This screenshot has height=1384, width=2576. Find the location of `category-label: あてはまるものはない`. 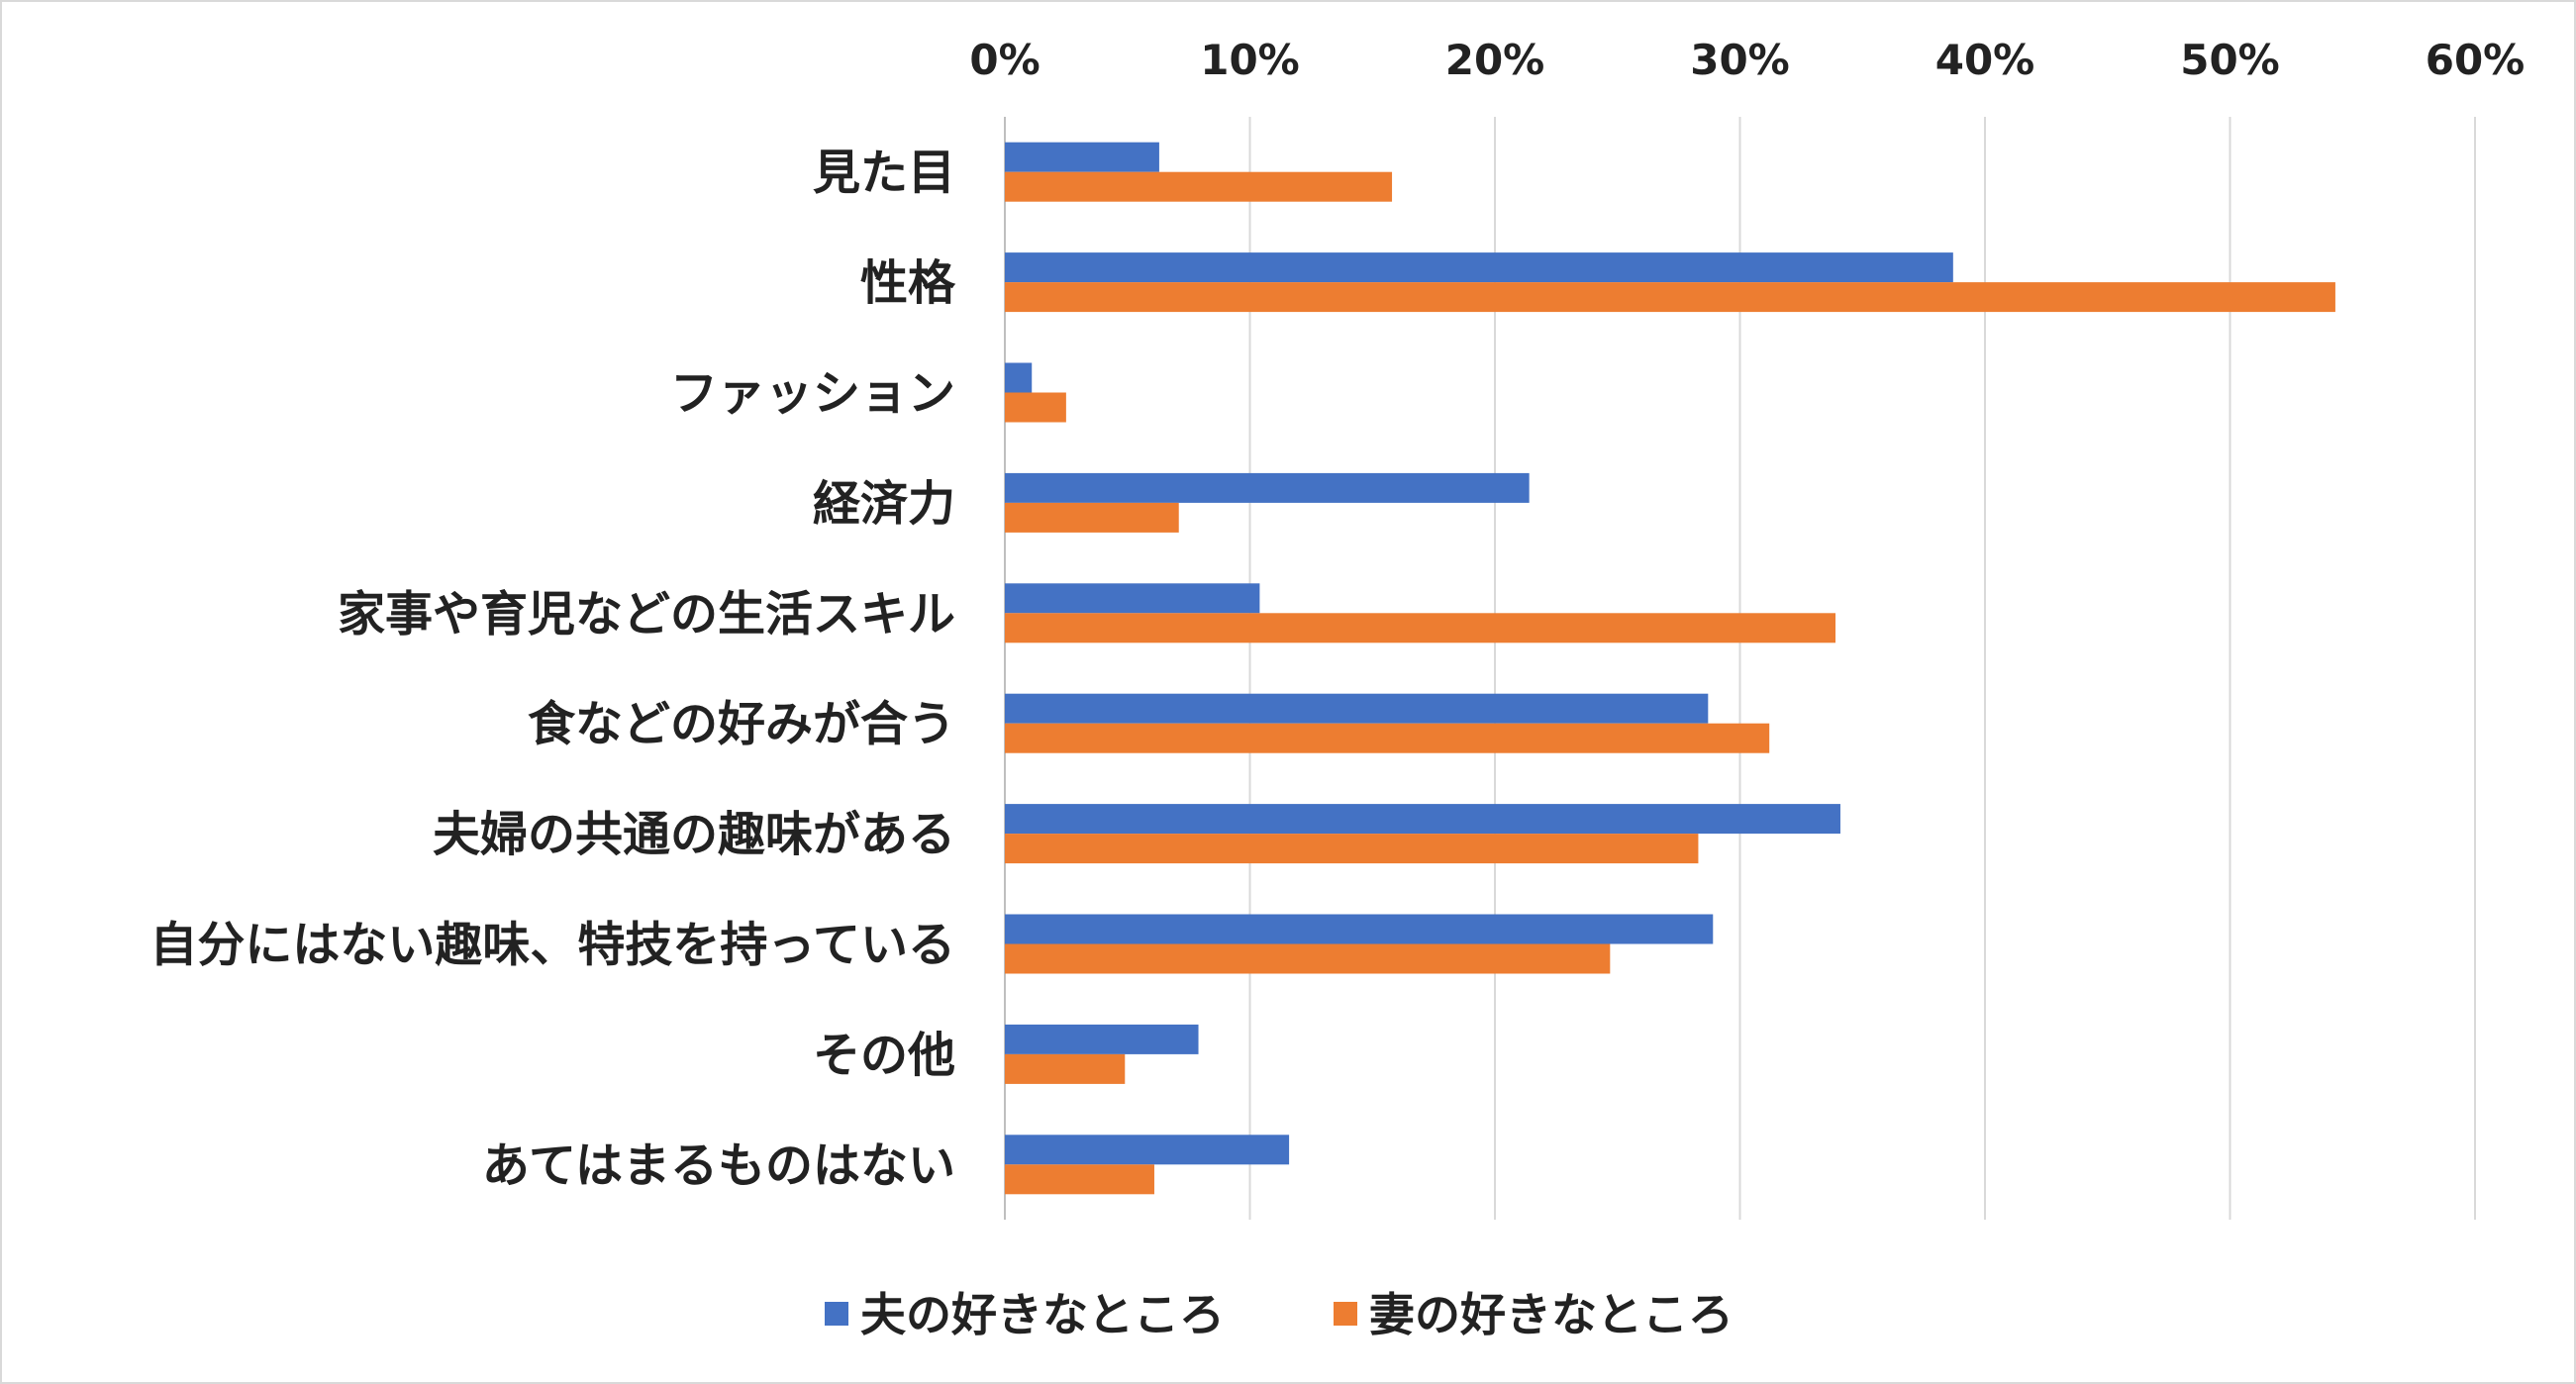

category-label: あてはまるものはない is located at coordinates (718, 1165).